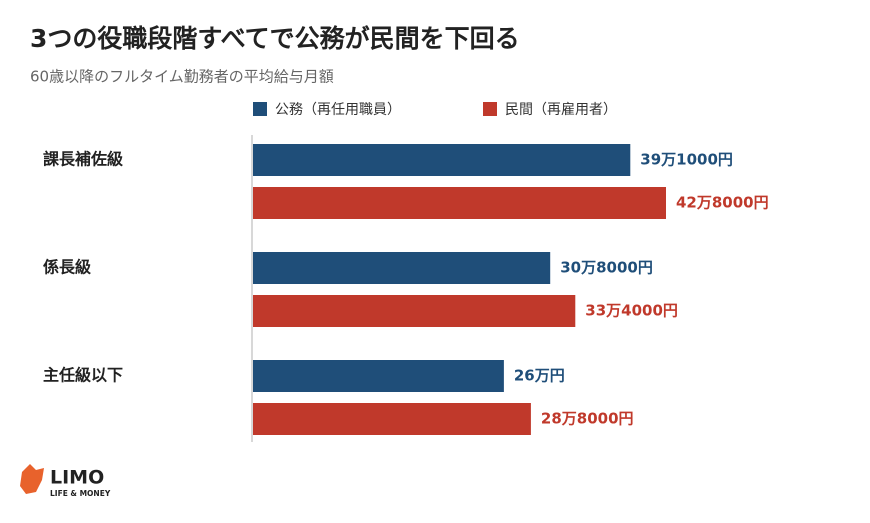  I want to click on value-label: 39万1000円, so click(686, 160).